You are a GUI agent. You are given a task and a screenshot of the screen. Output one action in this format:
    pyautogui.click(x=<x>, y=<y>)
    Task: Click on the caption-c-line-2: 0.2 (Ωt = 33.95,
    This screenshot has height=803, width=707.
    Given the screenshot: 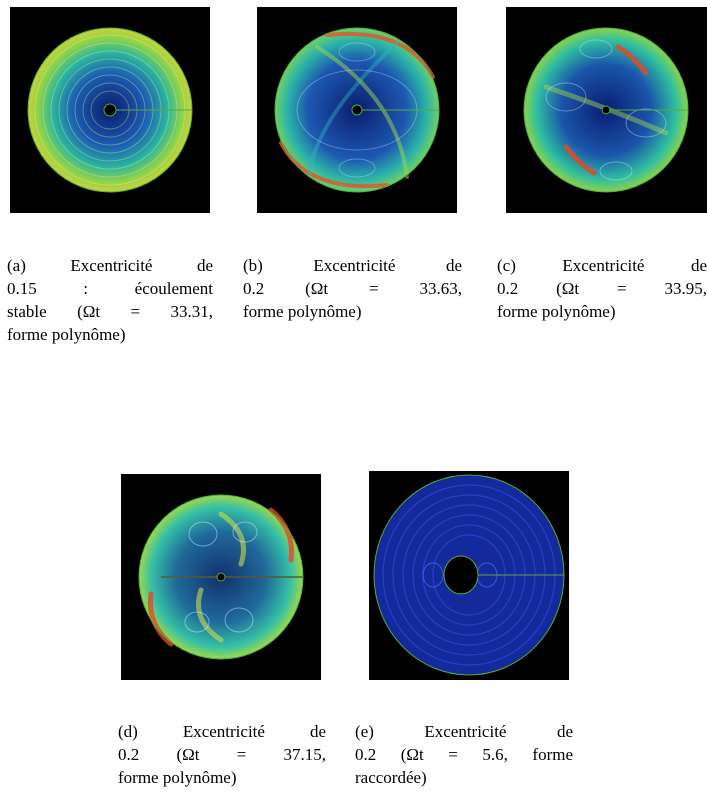 What is the action you would take?
    pyautogui.click(x=602, y=288)
    